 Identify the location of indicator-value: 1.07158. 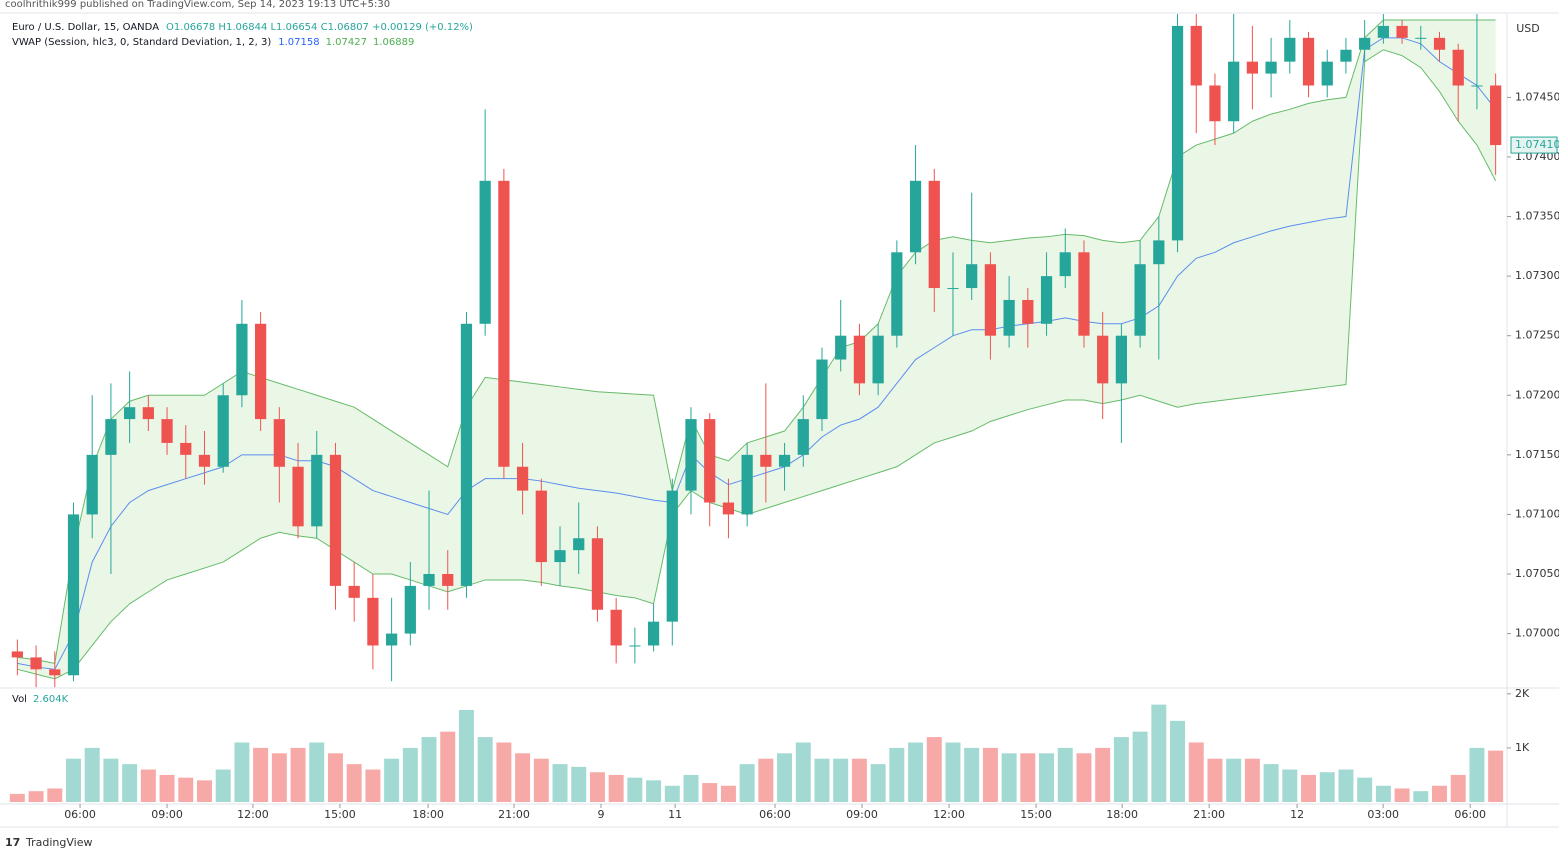
(298, 42).